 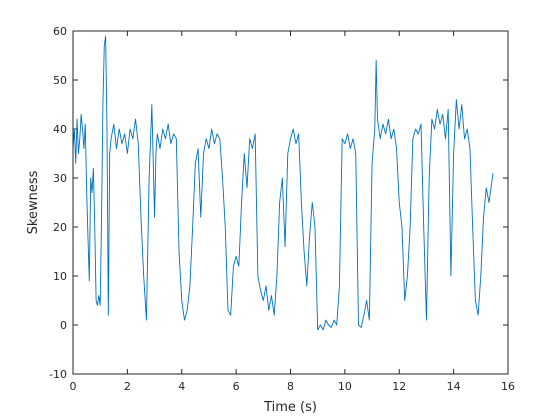 I want to click on y-tick-label: 40, so click(x=60, y=129).